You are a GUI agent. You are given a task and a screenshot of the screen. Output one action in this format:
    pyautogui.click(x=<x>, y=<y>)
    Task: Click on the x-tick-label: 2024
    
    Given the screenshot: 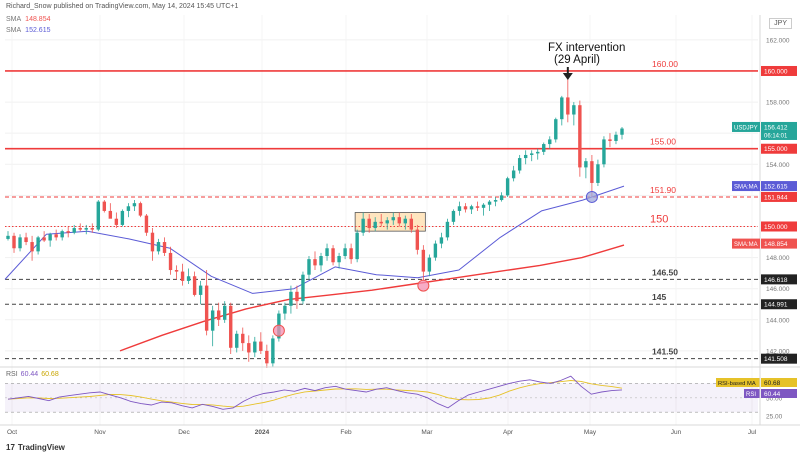 What is the action you would take?
    pyautogui.click(x=262, y=432)
    